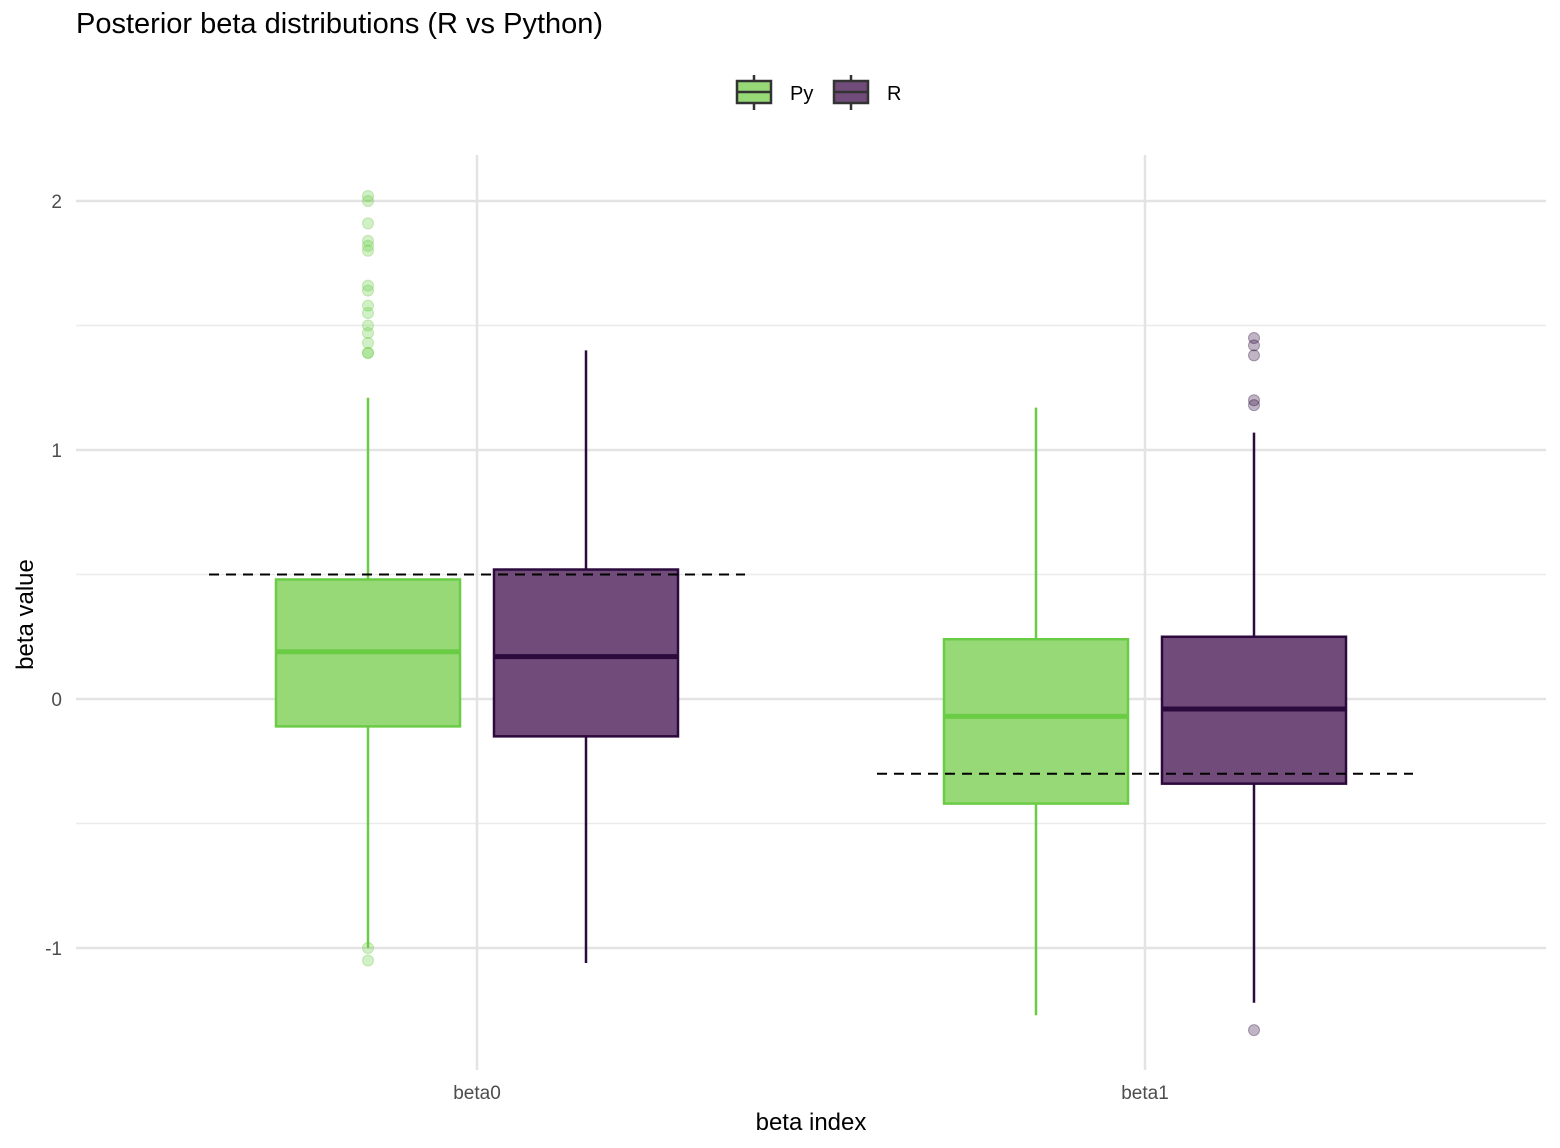  I want to click on reference-line-layer, so click(811, 674).